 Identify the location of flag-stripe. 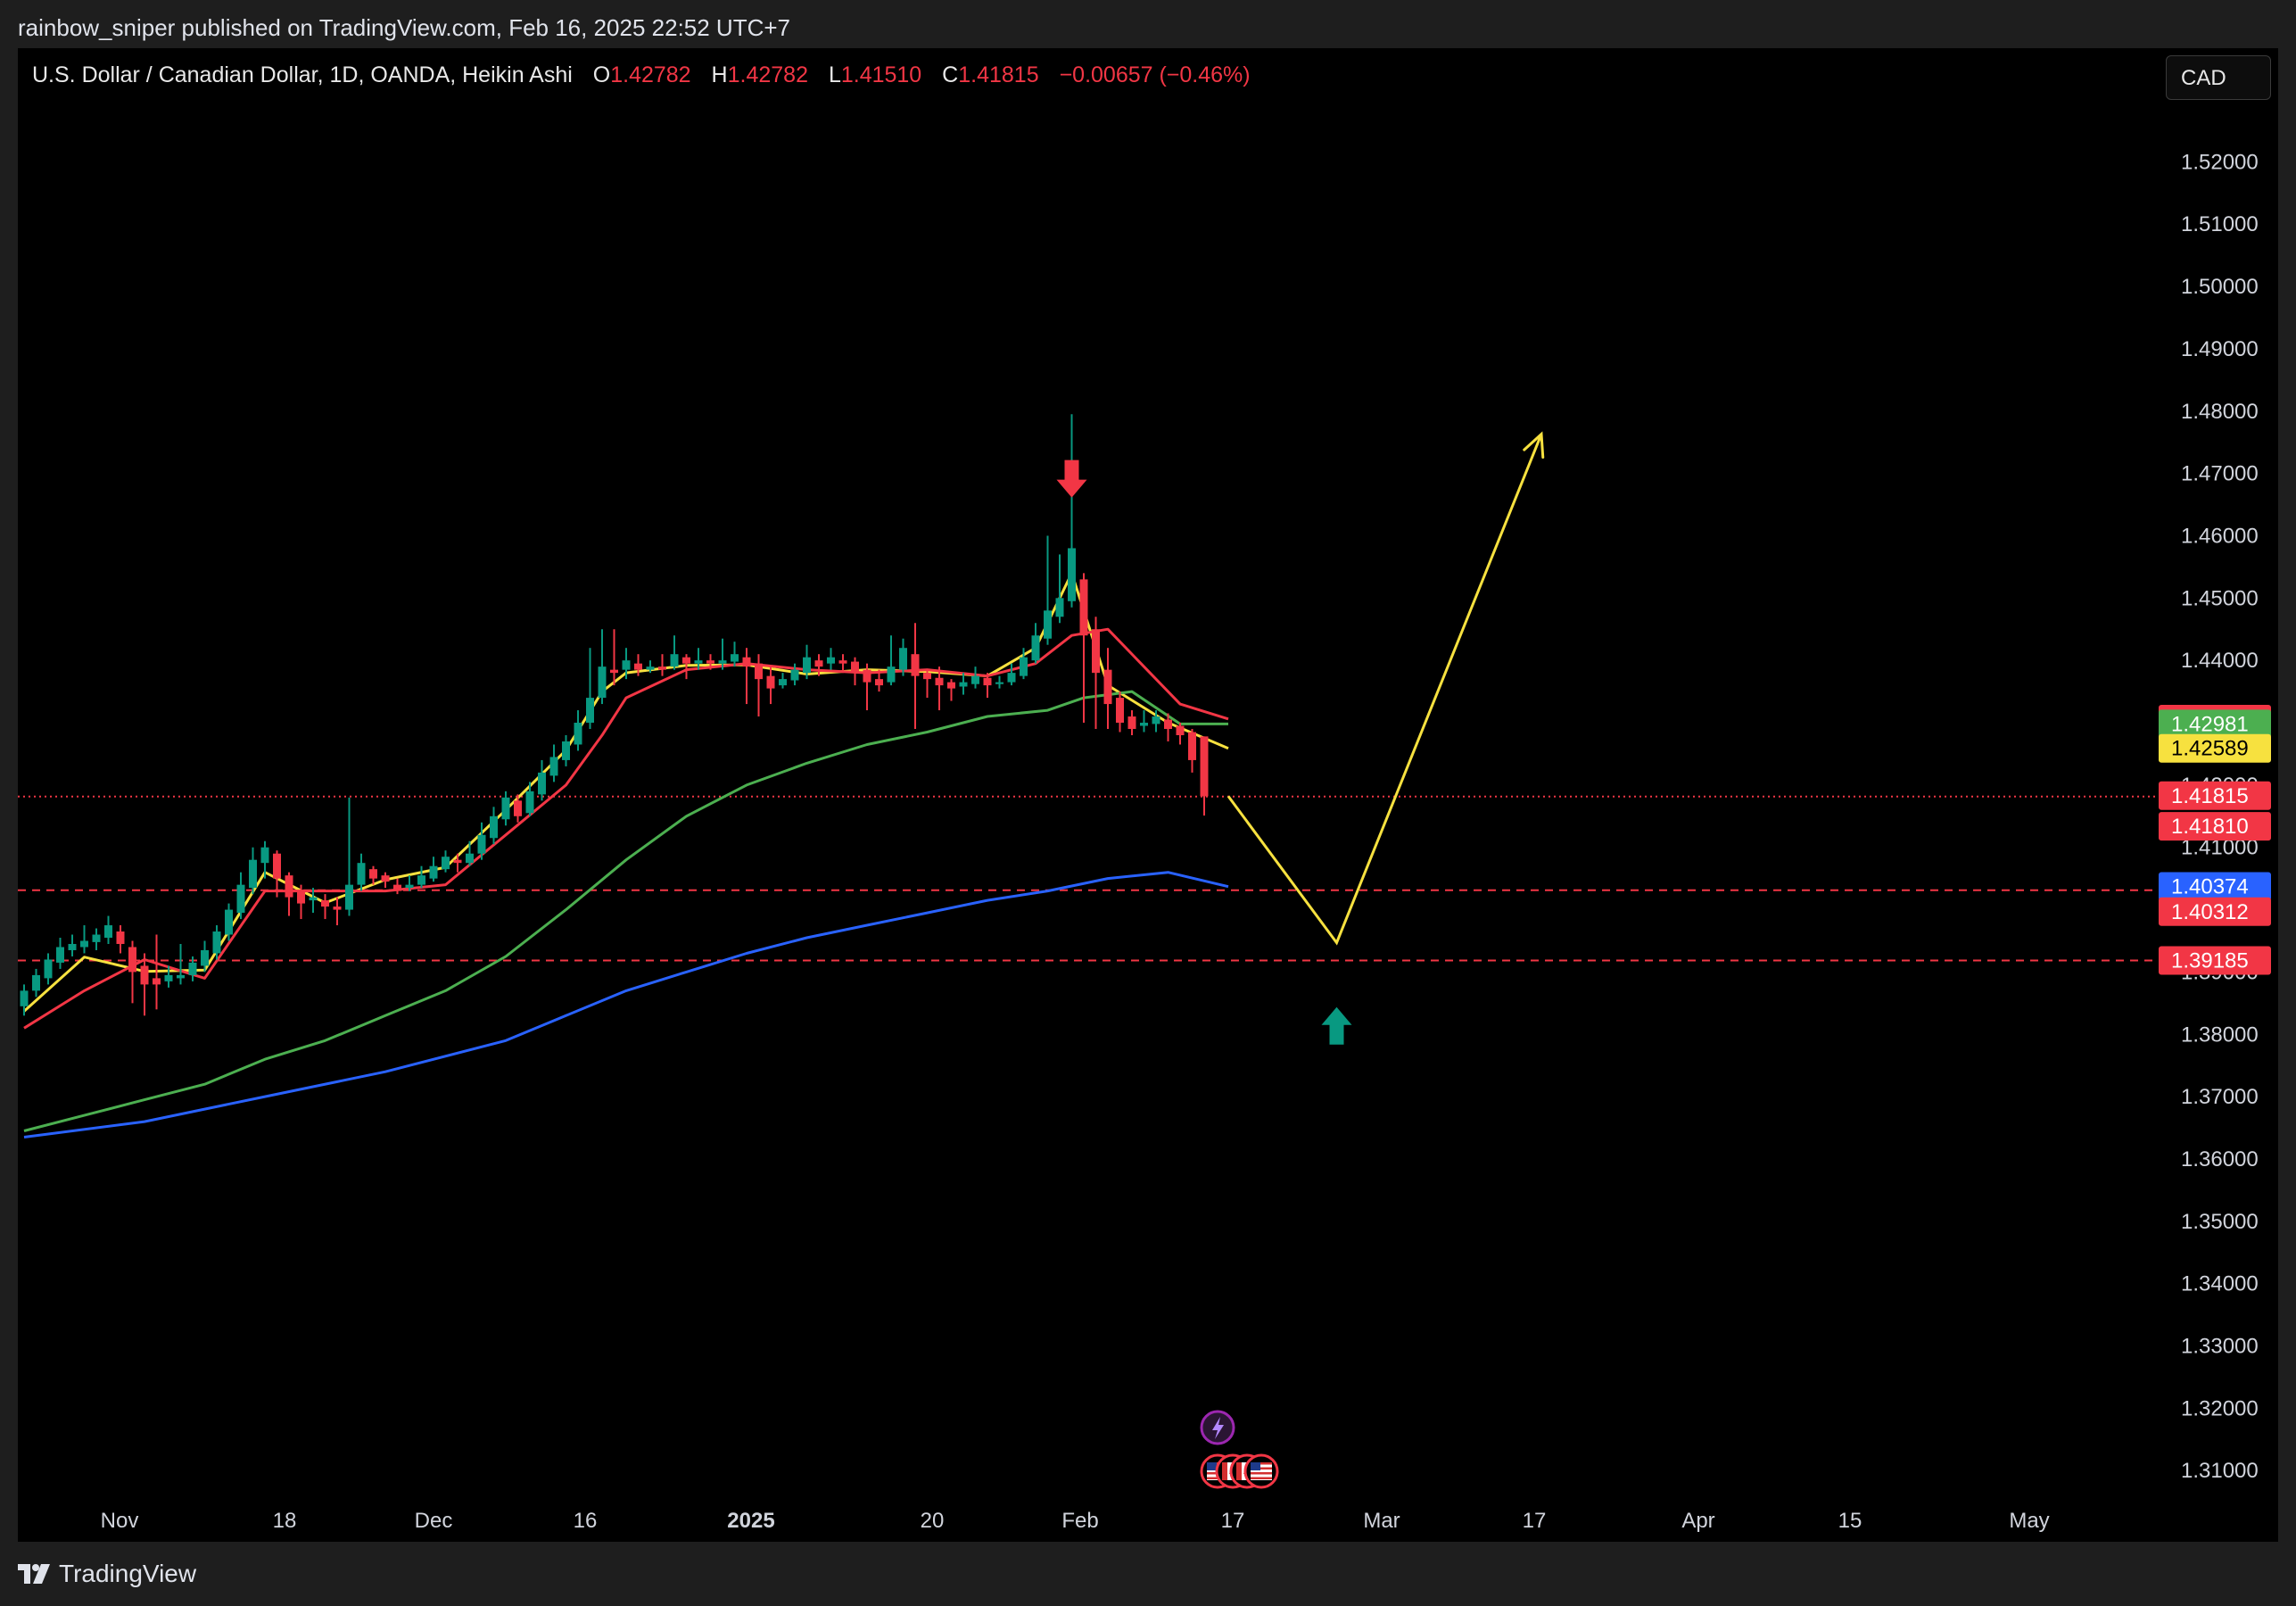
(1261, 1463).